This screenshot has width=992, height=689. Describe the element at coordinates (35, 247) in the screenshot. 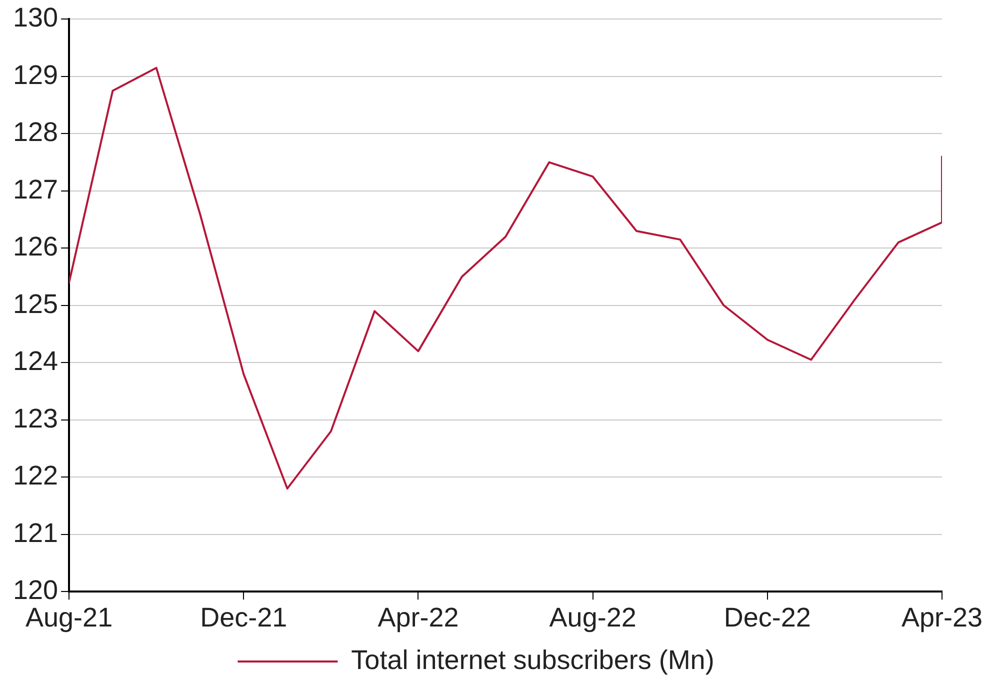

I see `y-tick-label: 126` at that location.